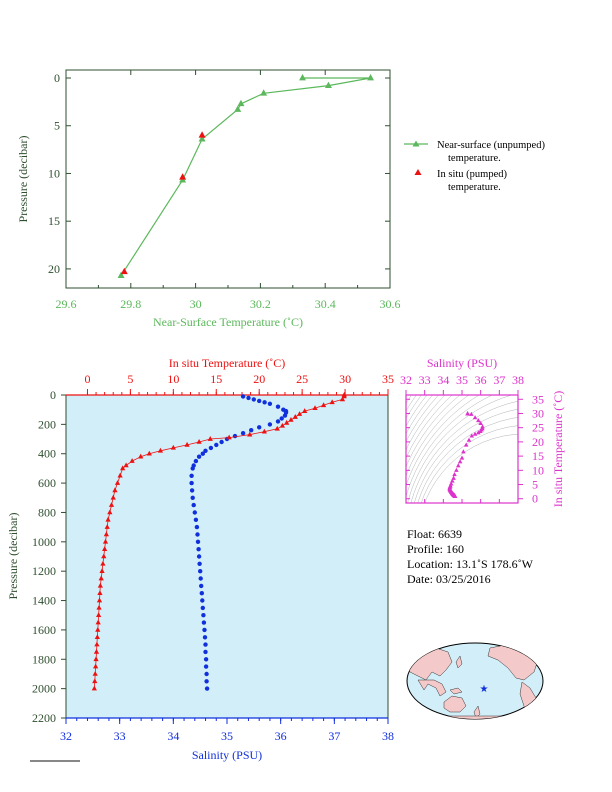 The width and height of the screenshot is (612, 792). What do you see at coordinates (57, 78) in the screenshot?
I see `top-y-tick-label: 0` at bounding box center [57, 78].